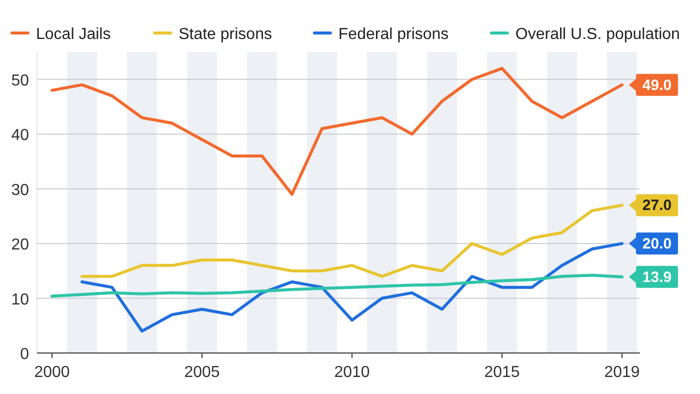 This screenshot has height=394, width=700. I want to click on y-tick-label: 0, so click(25, 354).